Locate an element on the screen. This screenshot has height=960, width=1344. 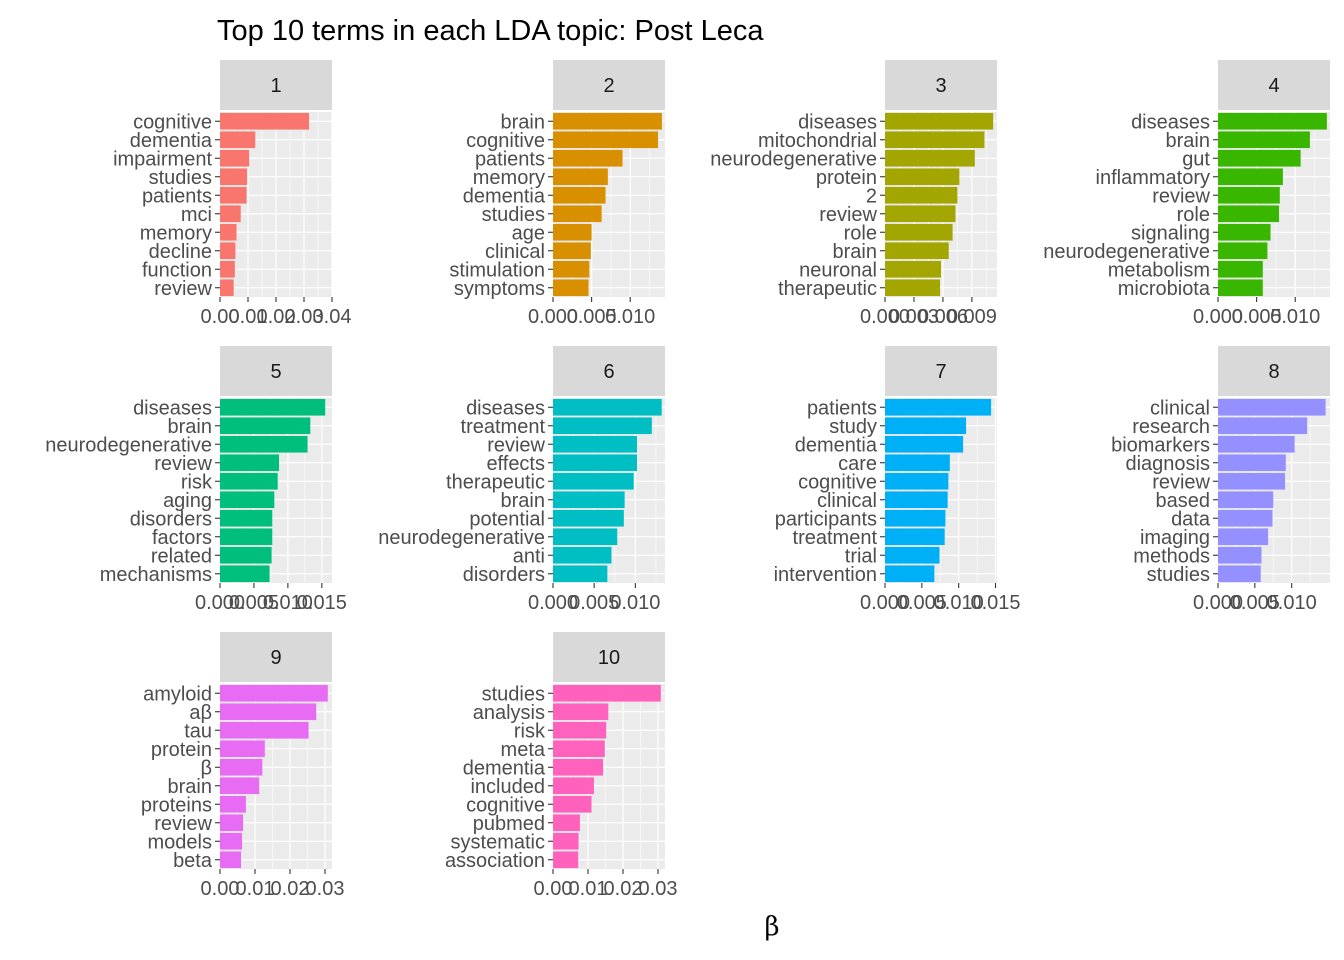
term-label: data is located at coordinates (1191, 519).